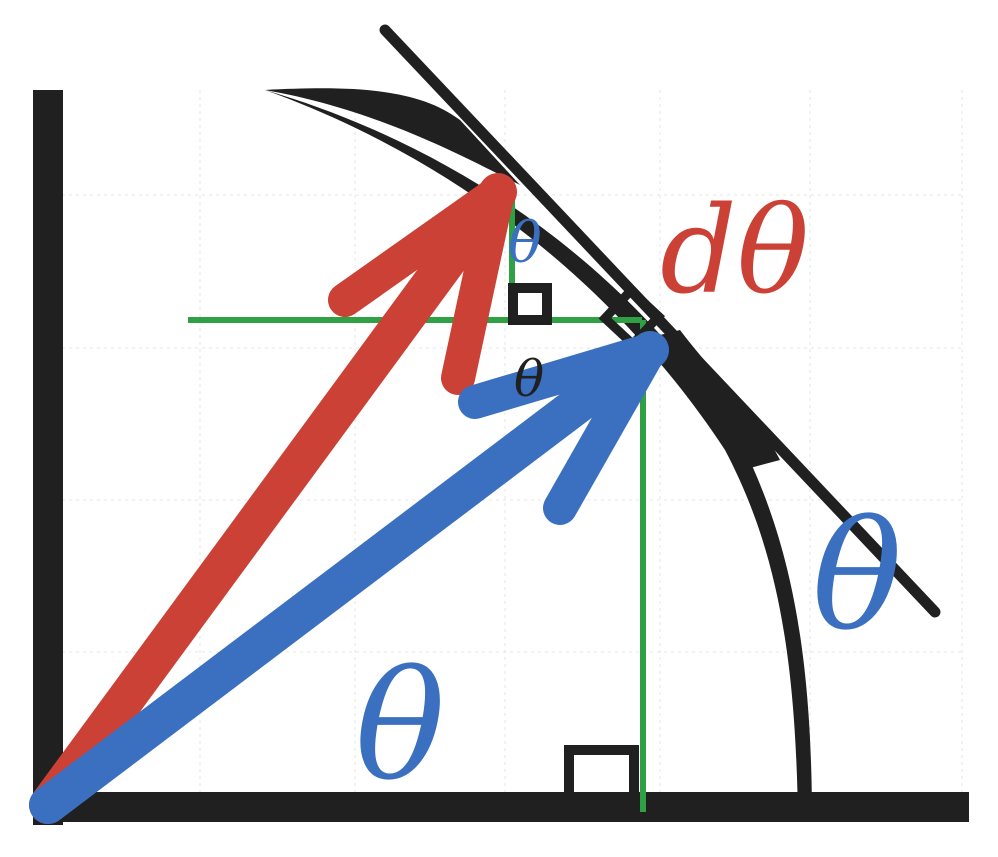  What do you see at coordinates (400, 727) in the screenshot?
I see `theta-main-label: θ` at bounding box center [400, 727].